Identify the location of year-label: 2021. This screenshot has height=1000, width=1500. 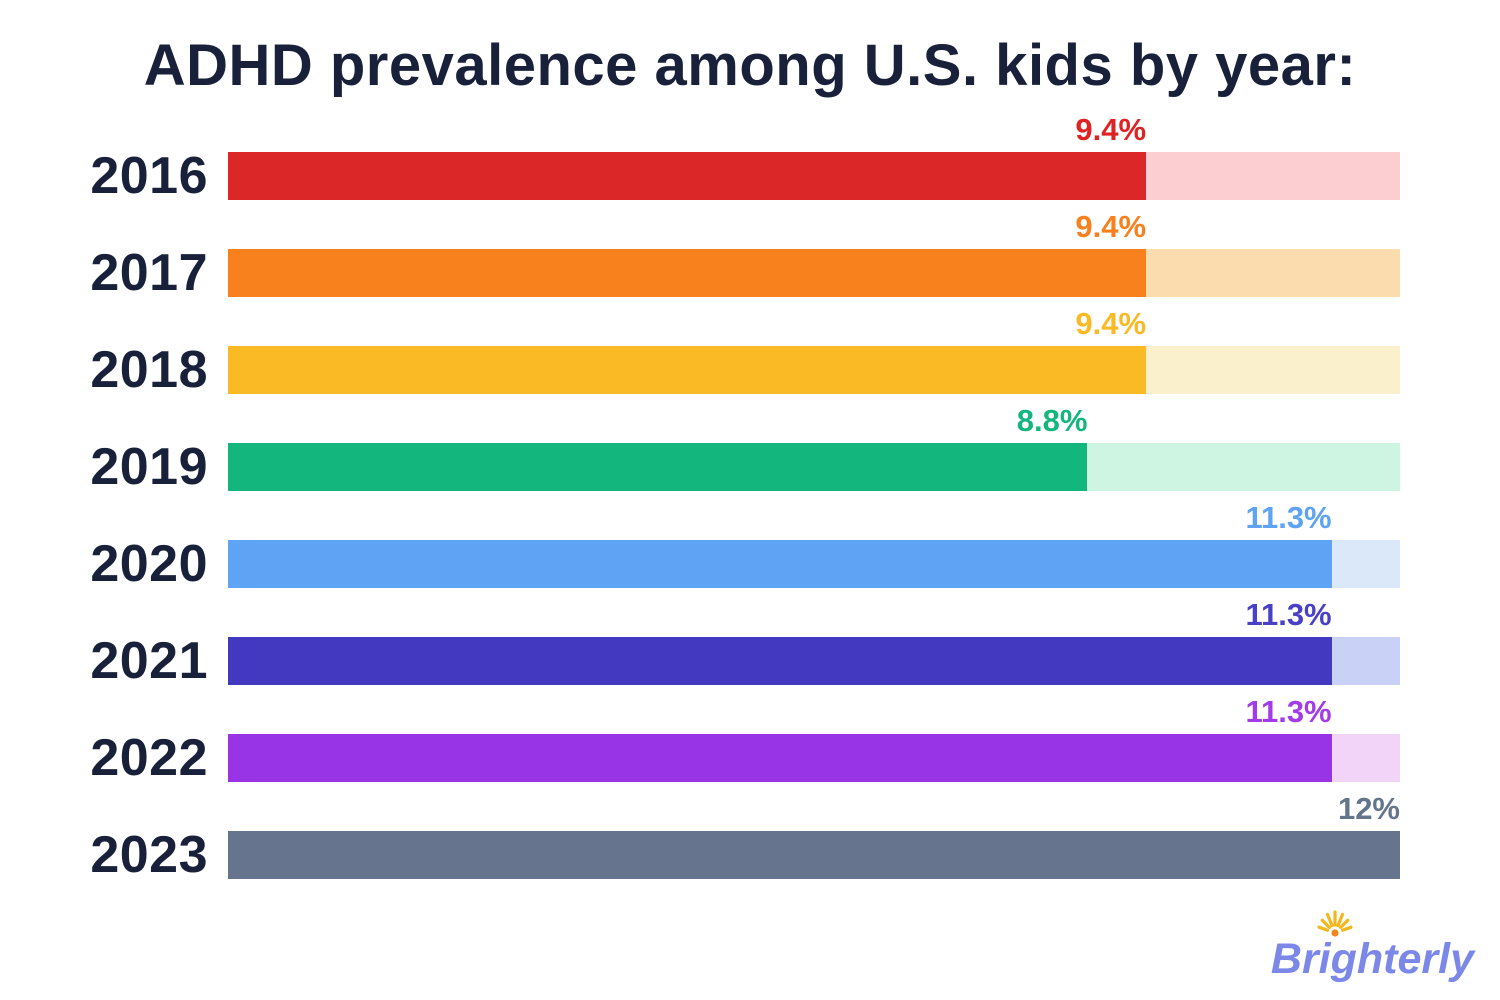
(149, 661).